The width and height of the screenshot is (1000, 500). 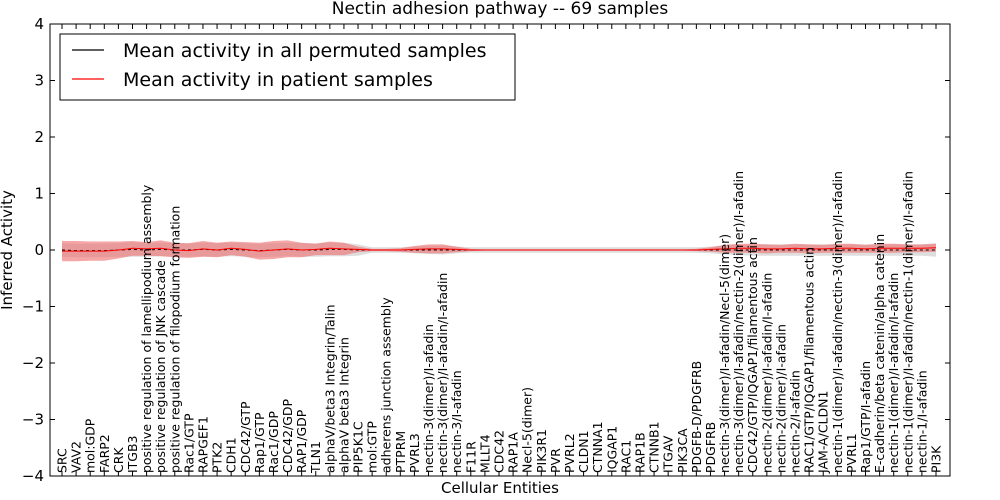 I want to click on x-tick-label: alphaV/beta3 Integrin/Talin, so click(x=329, y=388).